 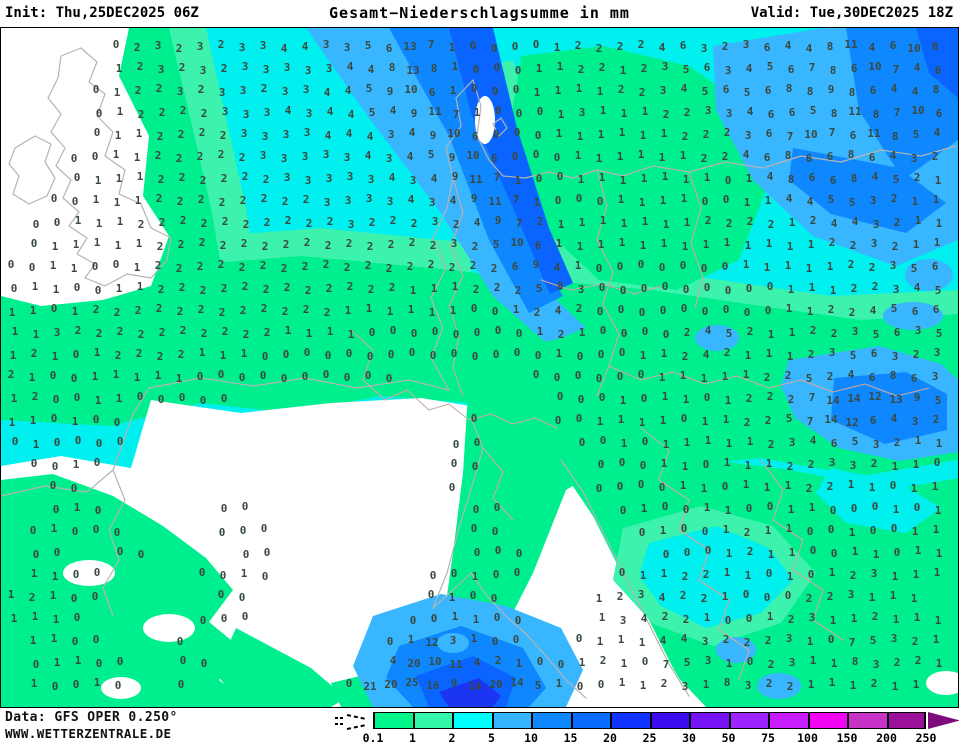 What do you see at coordinates (452, 738) in the screenshot?
I see `legend-label: 2` at bounding box center [452, 738].